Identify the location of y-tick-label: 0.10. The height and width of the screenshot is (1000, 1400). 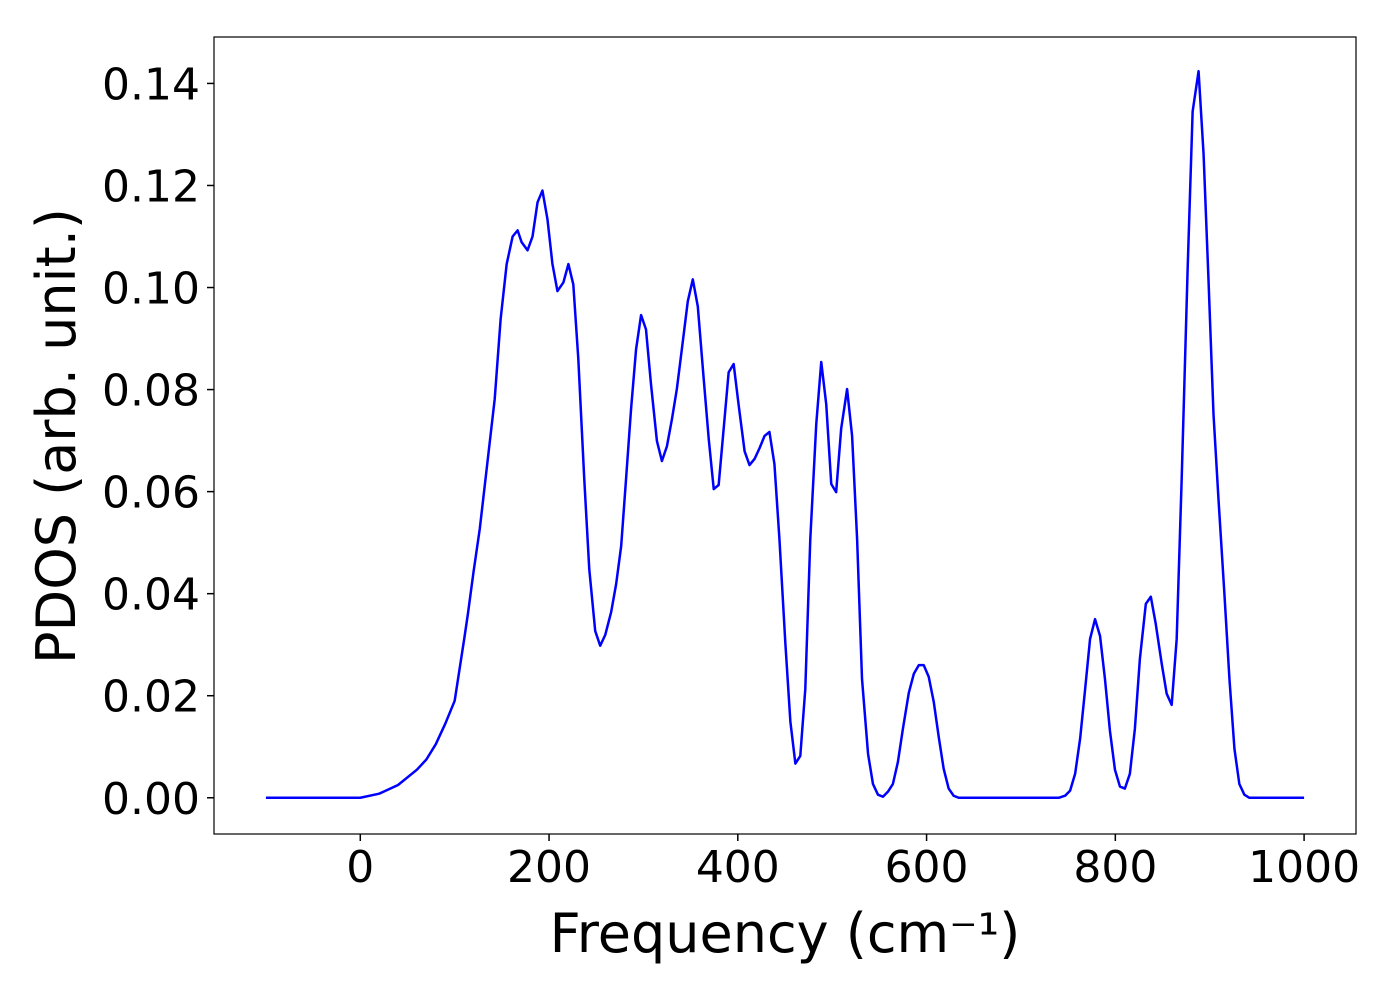
(151, 289).